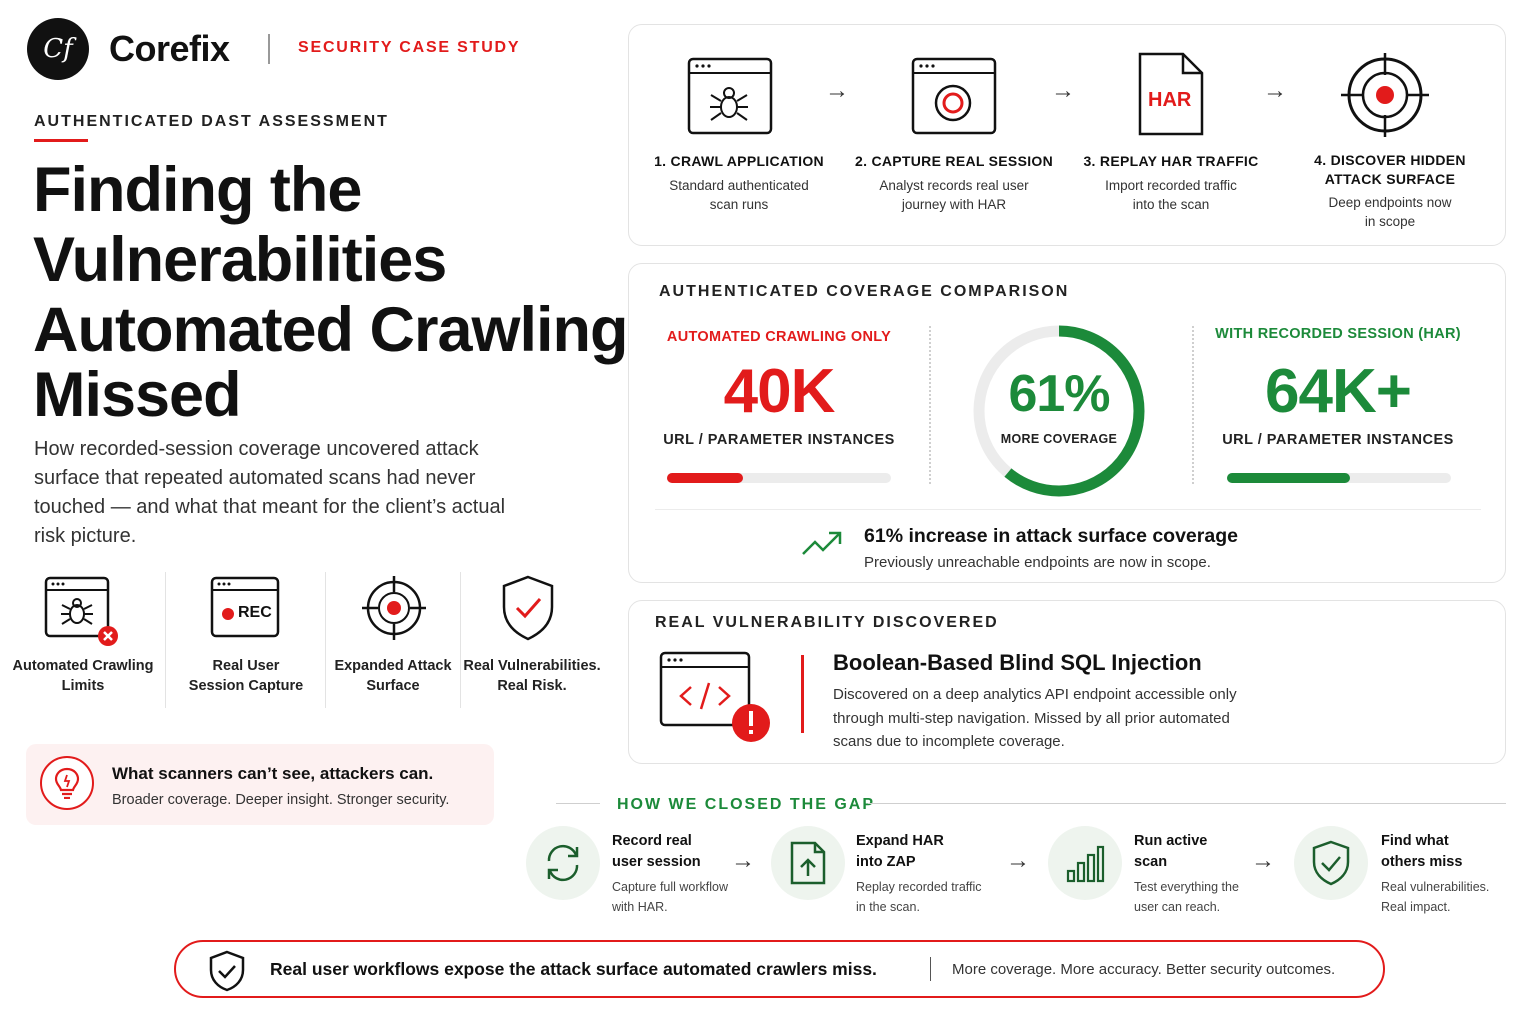 The image size is (1535, 1024). What do you see at coordinates (900, 851) in the screenshot?
I see `gap-step-2-title: Expand HAR into ZAP` at bounding box center [900, 851].